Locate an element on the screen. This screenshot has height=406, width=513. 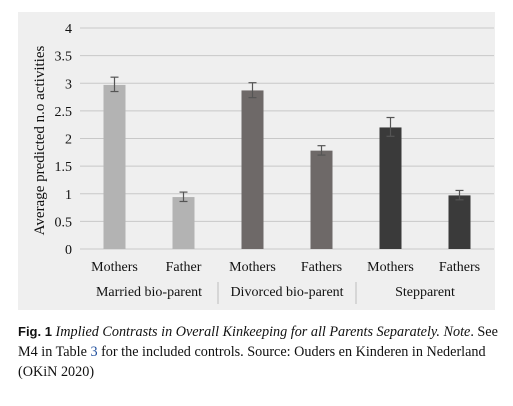
x-group-label: Divorced bio-parent is located at coordinates (286, 292).